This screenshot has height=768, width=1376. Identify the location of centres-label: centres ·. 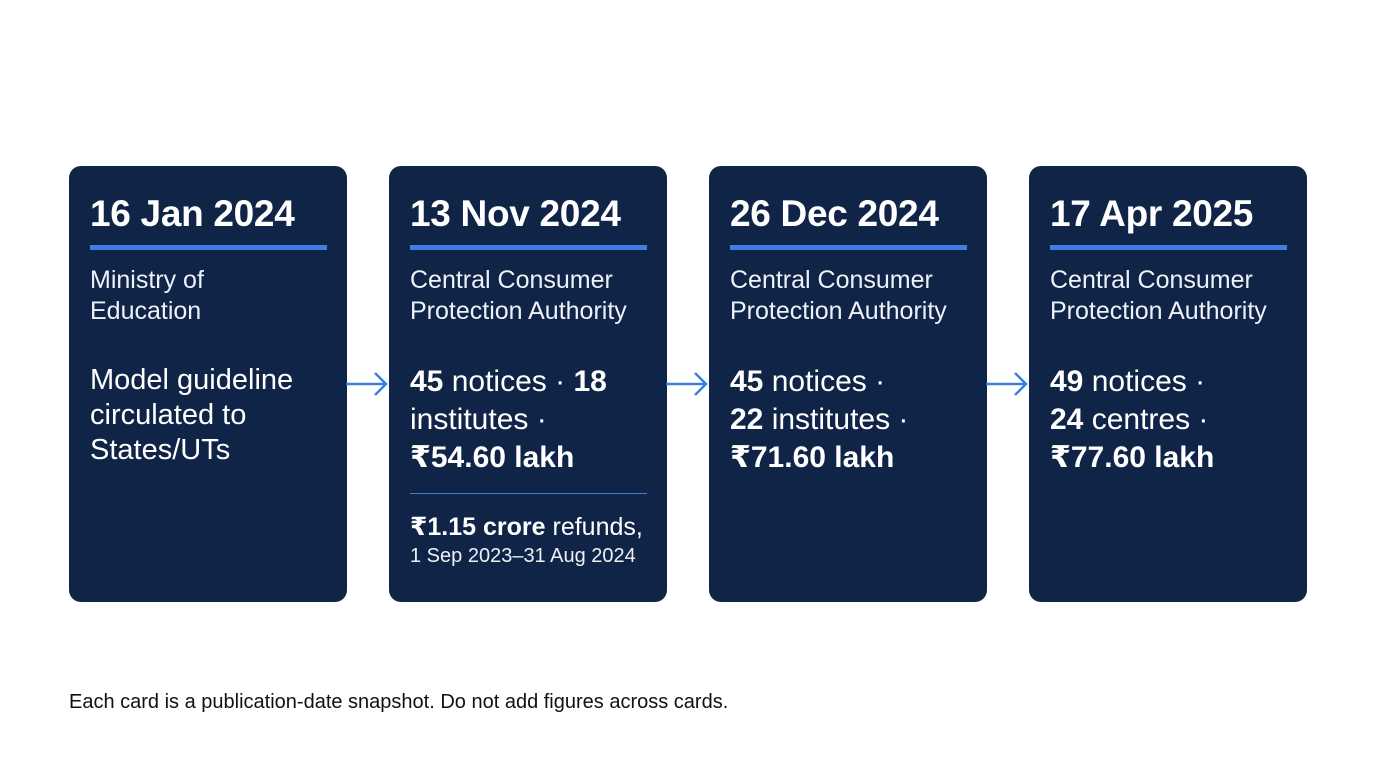
(1146, 419).